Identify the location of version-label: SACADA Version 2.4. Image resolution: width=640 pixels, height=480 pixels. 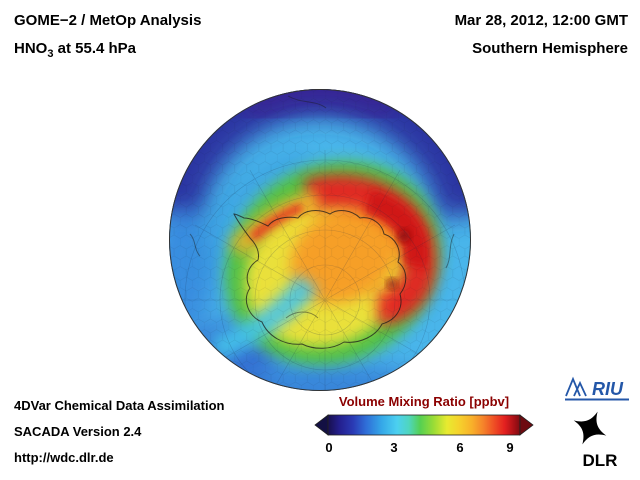
(78, 431).